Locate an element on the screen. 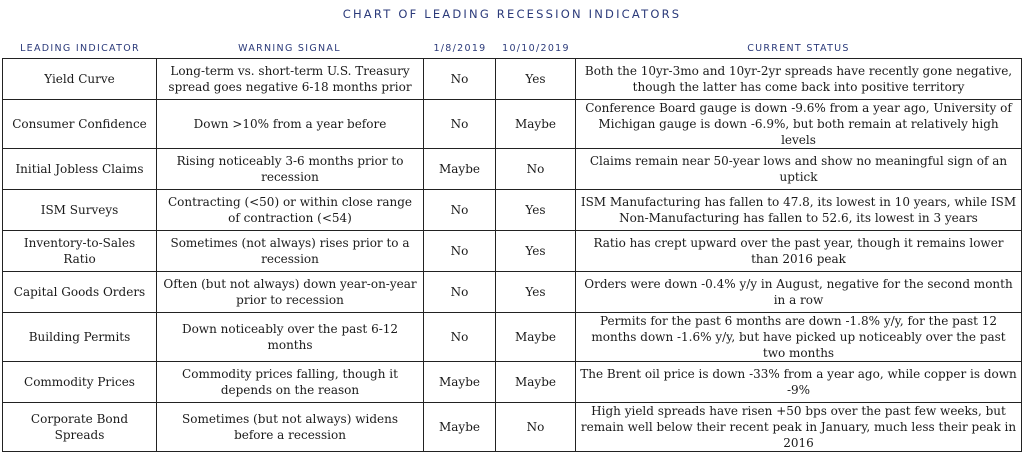 The height and width of the screenshot is (452, 1024). page-title: CHART OF LEADING RECESSION INDICATORS is located at coordinates (512, 14).